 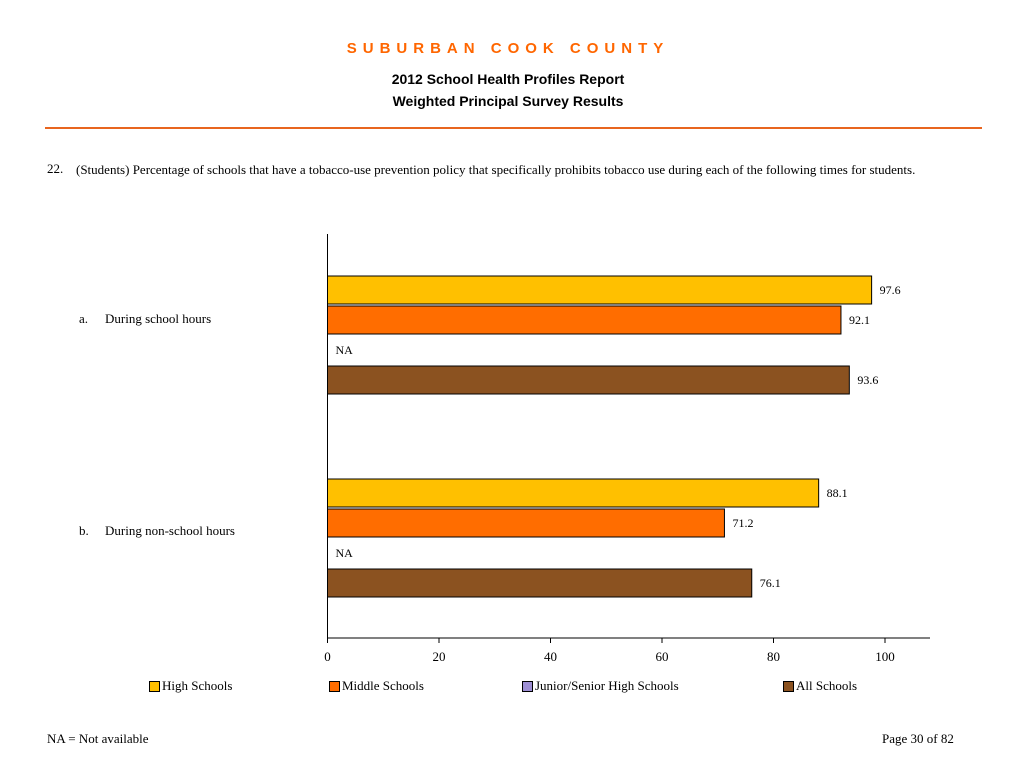 I want to click on category-label-a: a. During school hours, so click(x=145, y=319).